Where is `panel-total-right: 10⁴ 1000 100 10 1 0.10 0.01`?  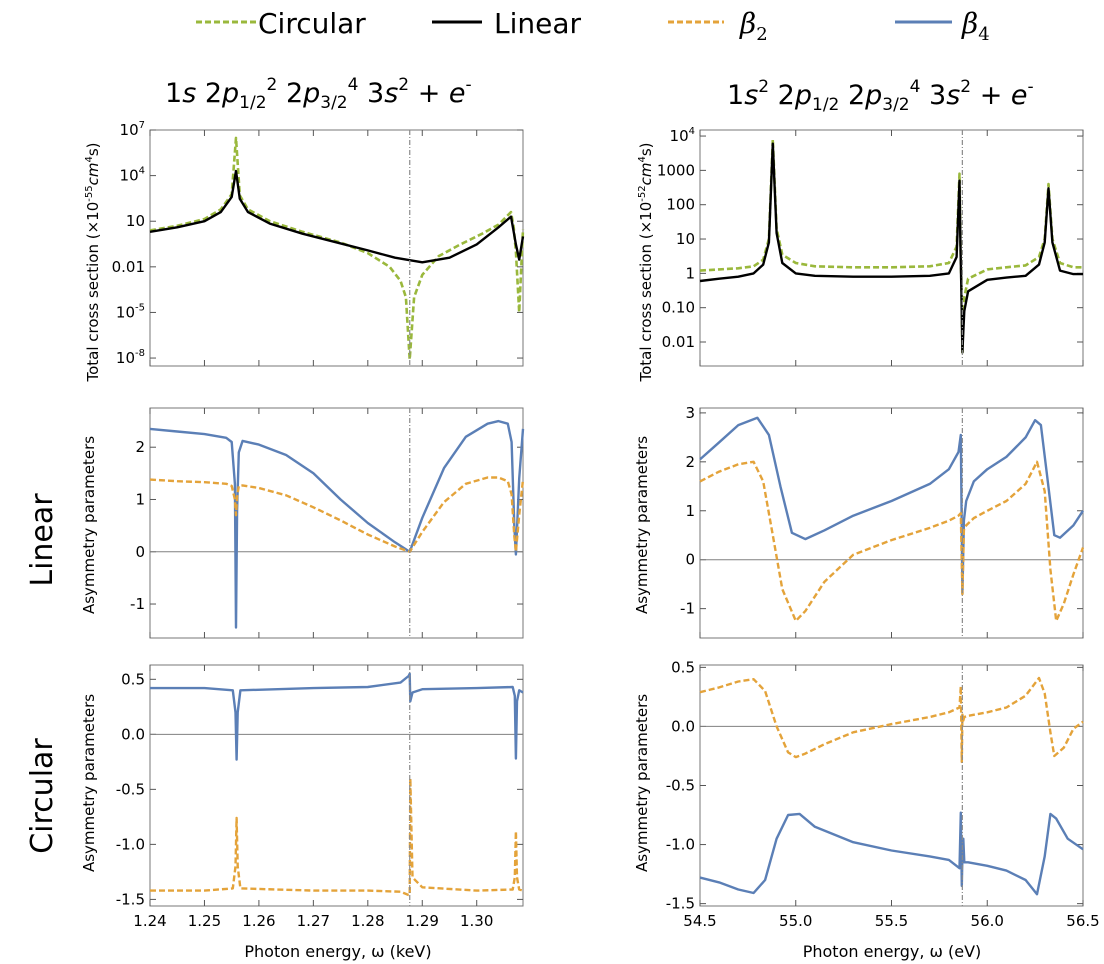
panel-total-right: 10⁴ 1000 100 10 1 0.10 0.01 is located at coordinates (870, 246).